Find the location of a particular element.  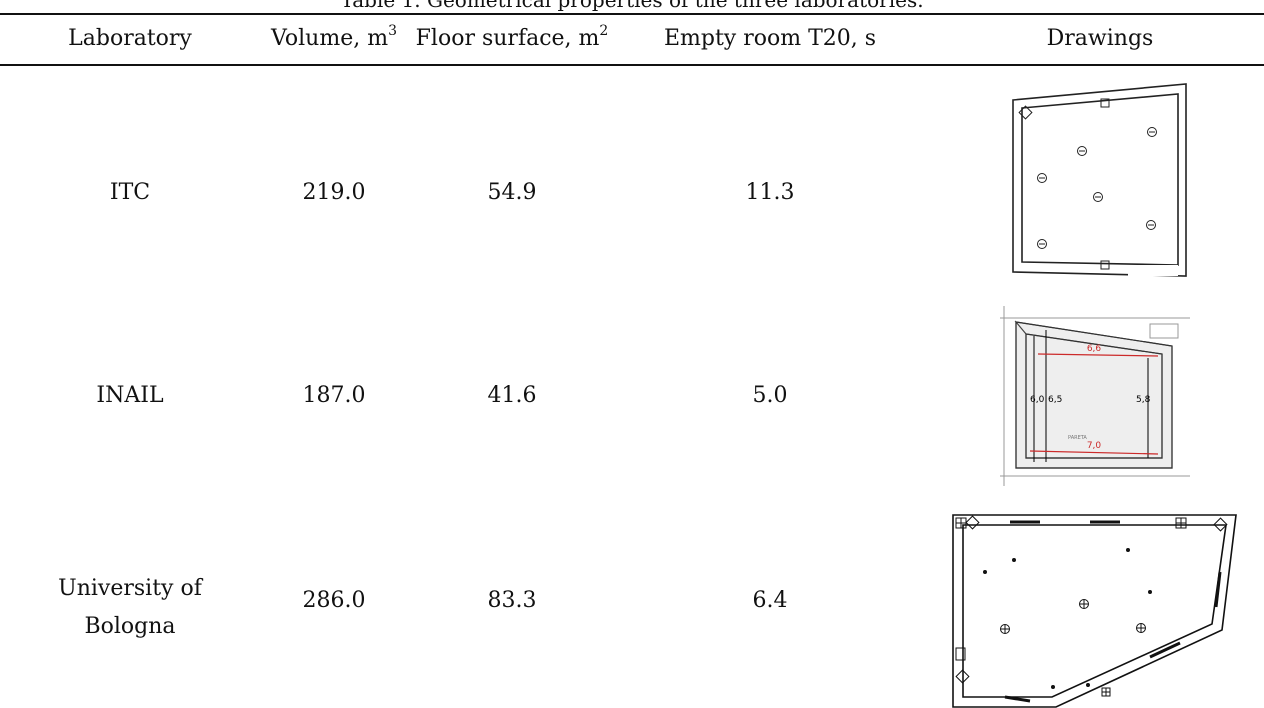

inail-floor-plan: 6,6 7,0 6,0 6,5 5,8 PARETA is located at coordinates (1095, 396).